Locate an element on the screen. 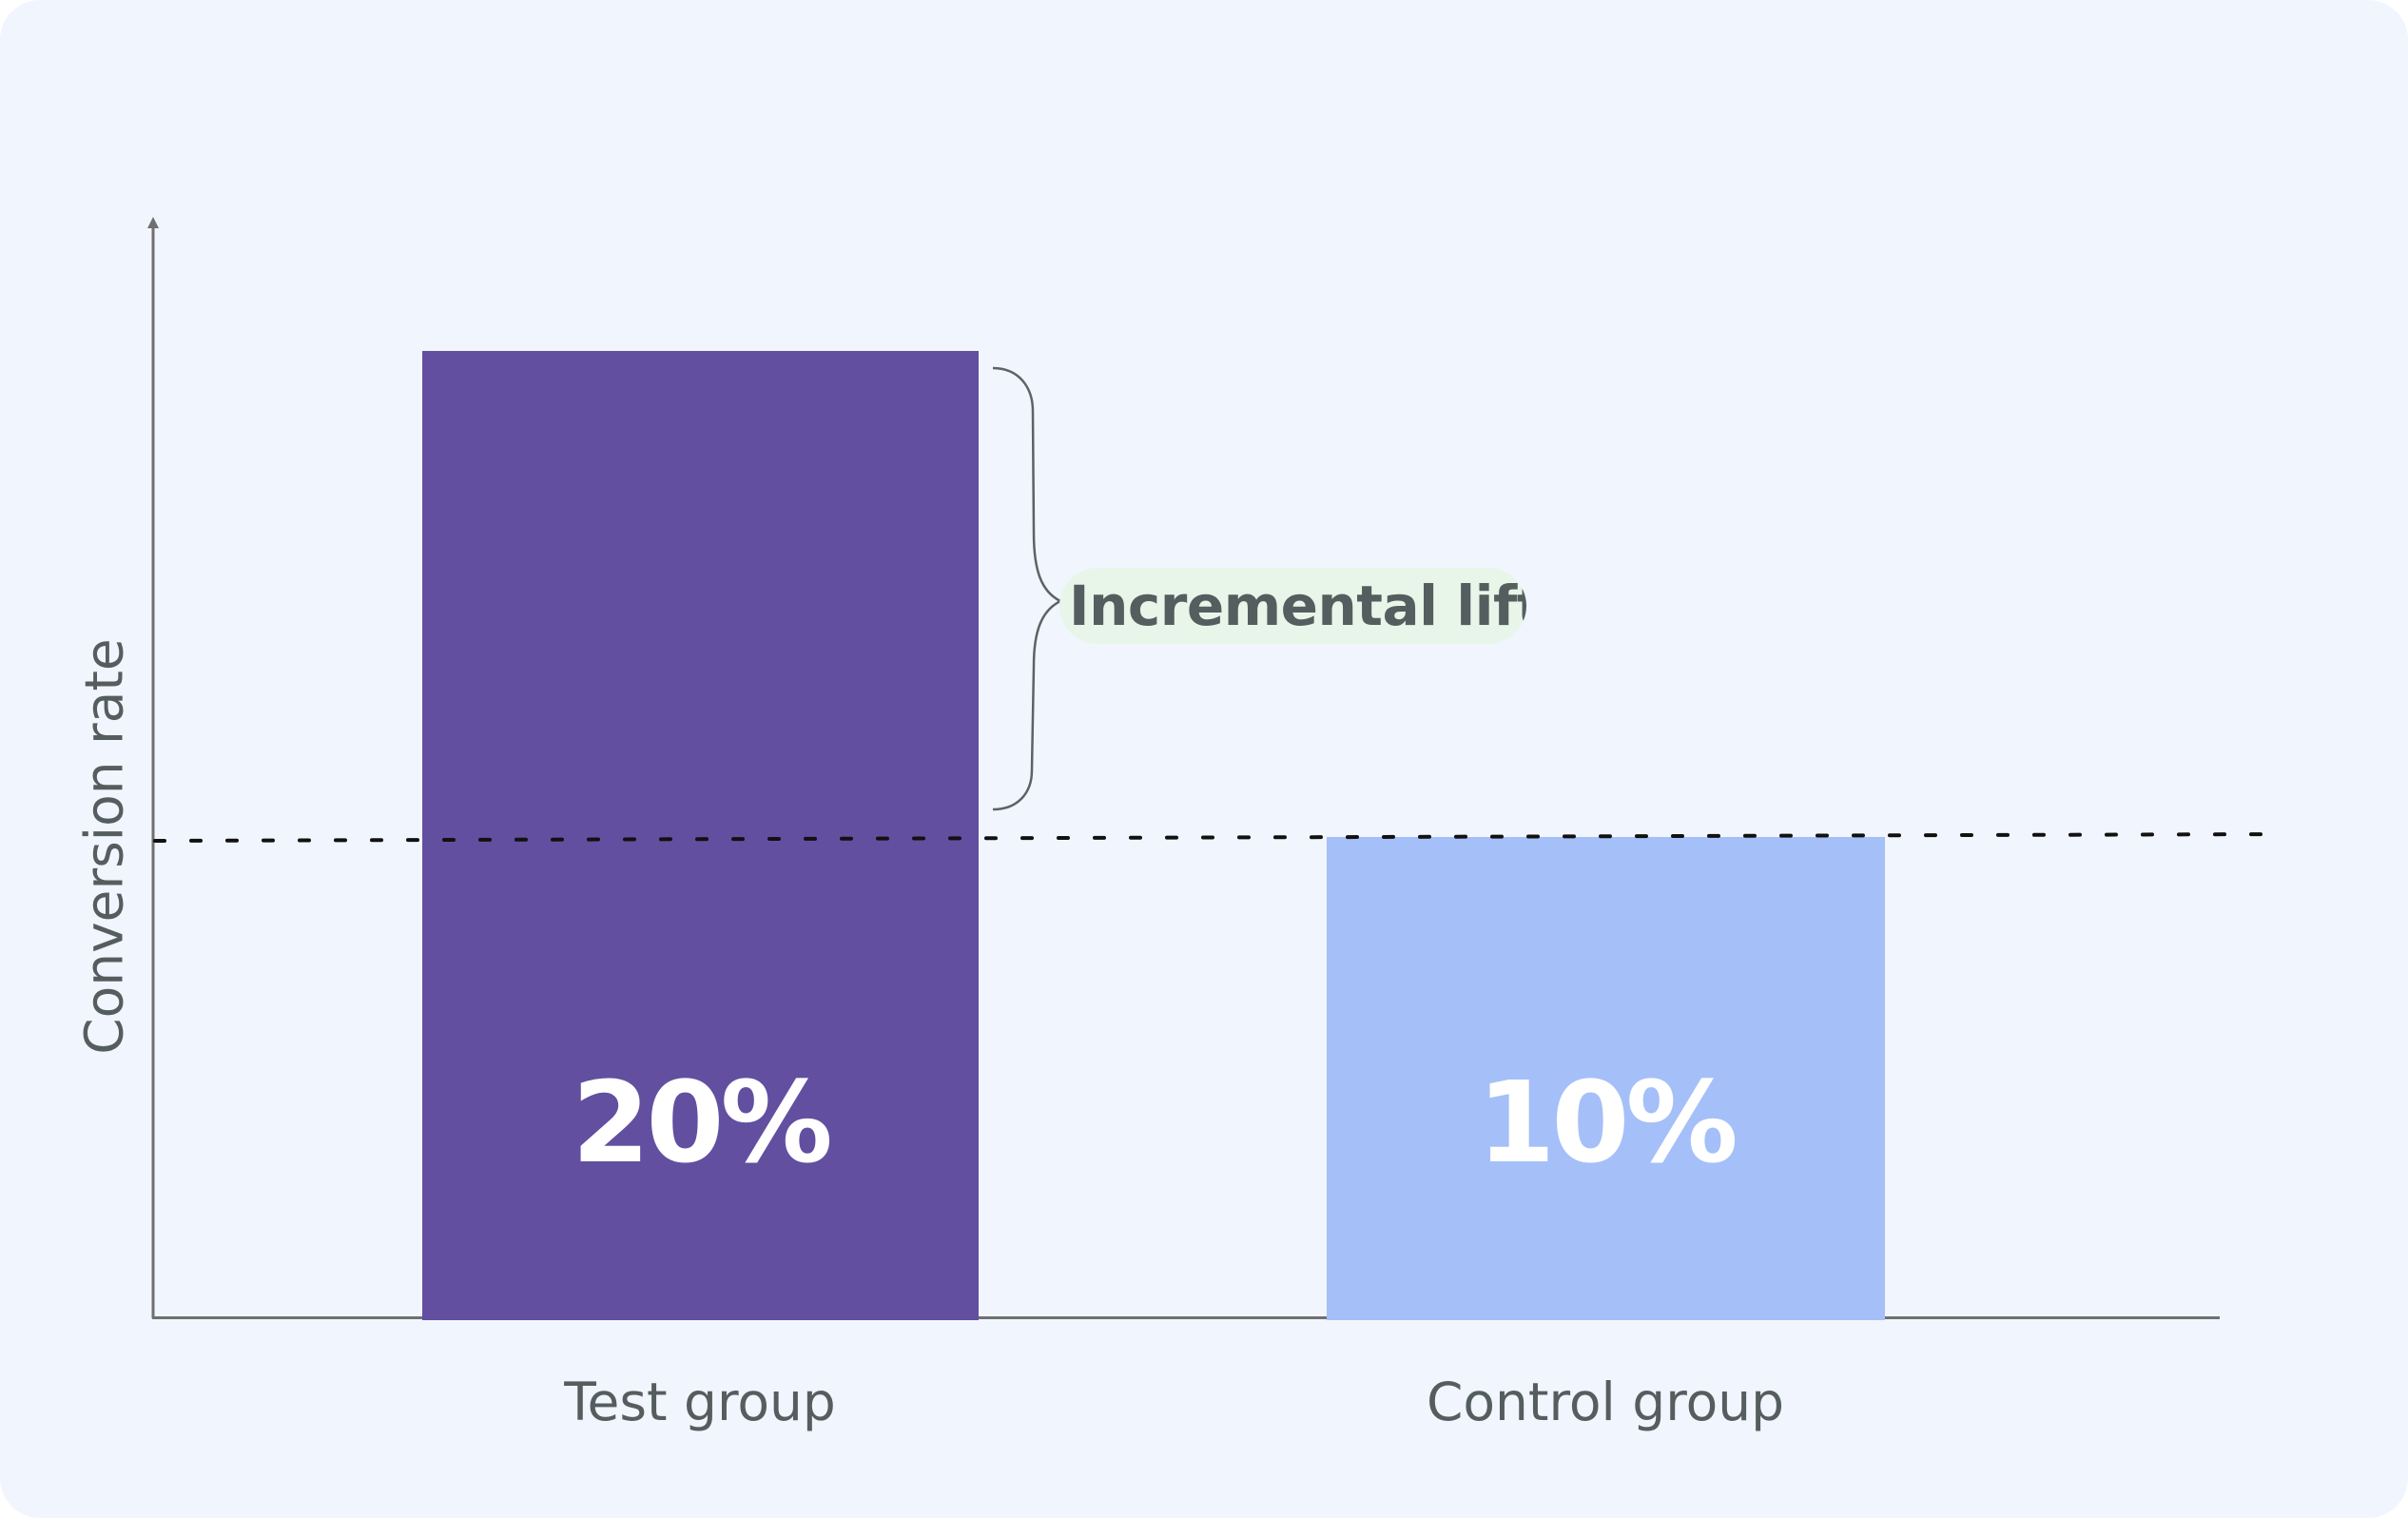 The width and height of the screenshot is (2408, 1518). brace-icon is located at coordinates (1027, 588).